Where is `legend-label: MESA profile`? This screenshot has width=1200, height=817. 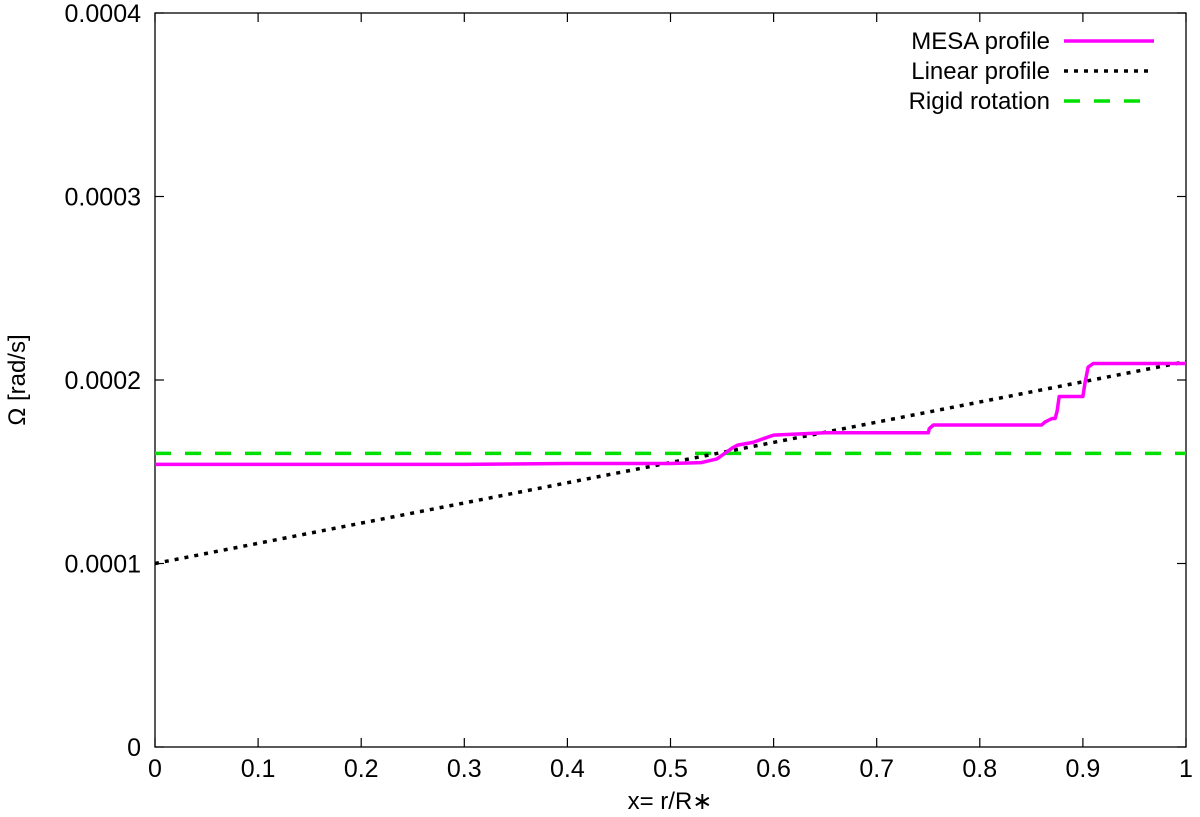 legend-label: MESA profile is located at coordinates (980, 41).